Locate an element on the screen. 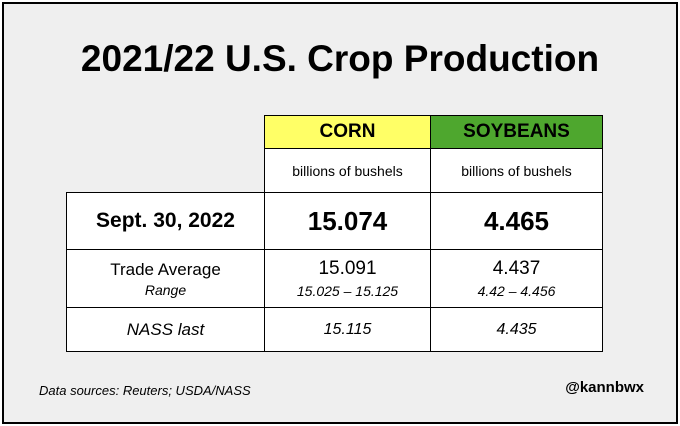 The height and width of the screenshot is (426, 680). corn-nass-value: 15.115 is located at coordinates (347, 329).